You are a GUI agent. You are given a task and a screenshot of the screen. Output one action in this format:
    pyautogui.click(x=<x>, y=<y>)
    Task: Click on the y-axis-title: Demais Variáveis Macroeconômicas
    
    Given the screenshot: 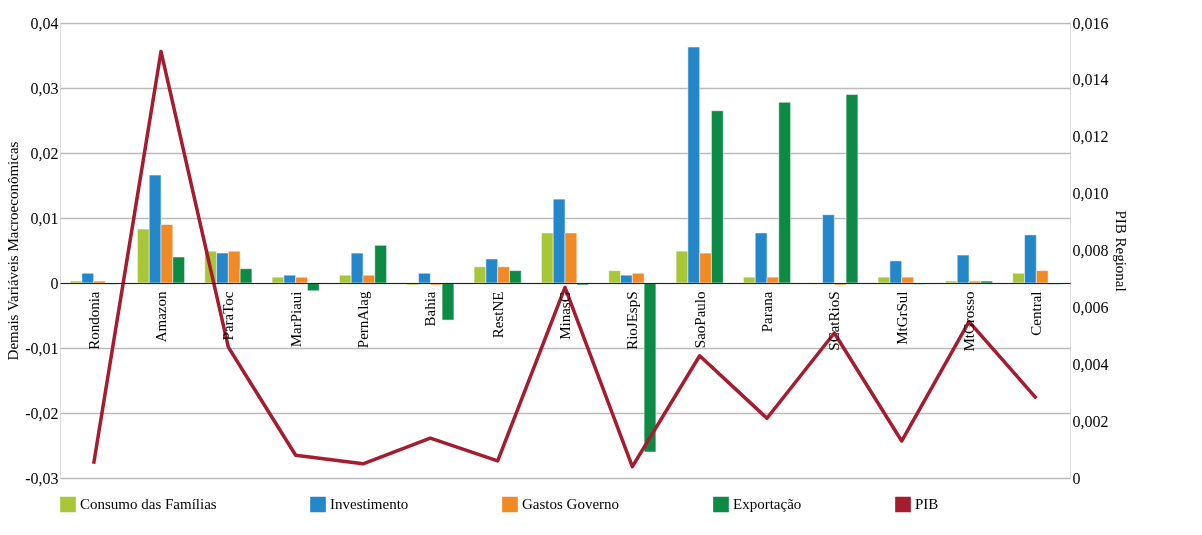 What is the action you would take?
    pyautogui.click(x=13, y=251)
    